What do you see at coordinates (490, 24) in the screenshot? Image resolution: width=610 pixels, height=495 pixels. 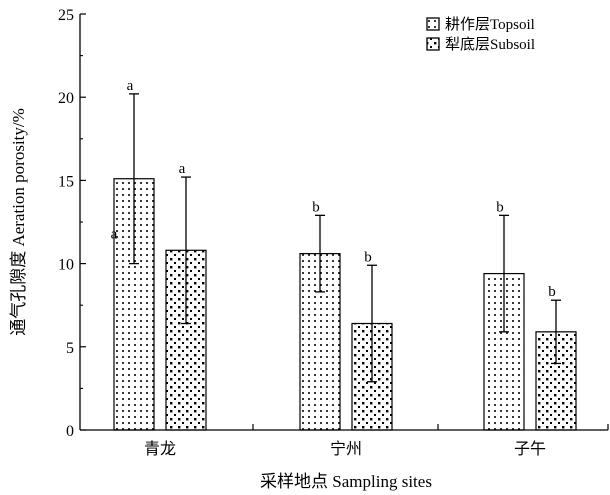 I see `legend-label-topsoil: 耕作层Topsoil` at bounding box center [490, 24].